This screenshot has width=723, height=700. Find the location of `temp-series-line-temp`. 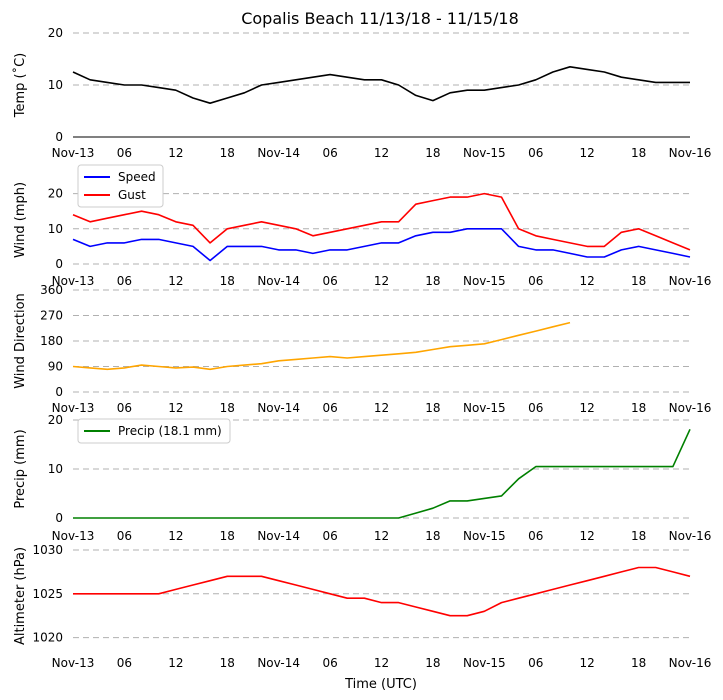

temp-series-line-temp is located at coordinates (381, 85).